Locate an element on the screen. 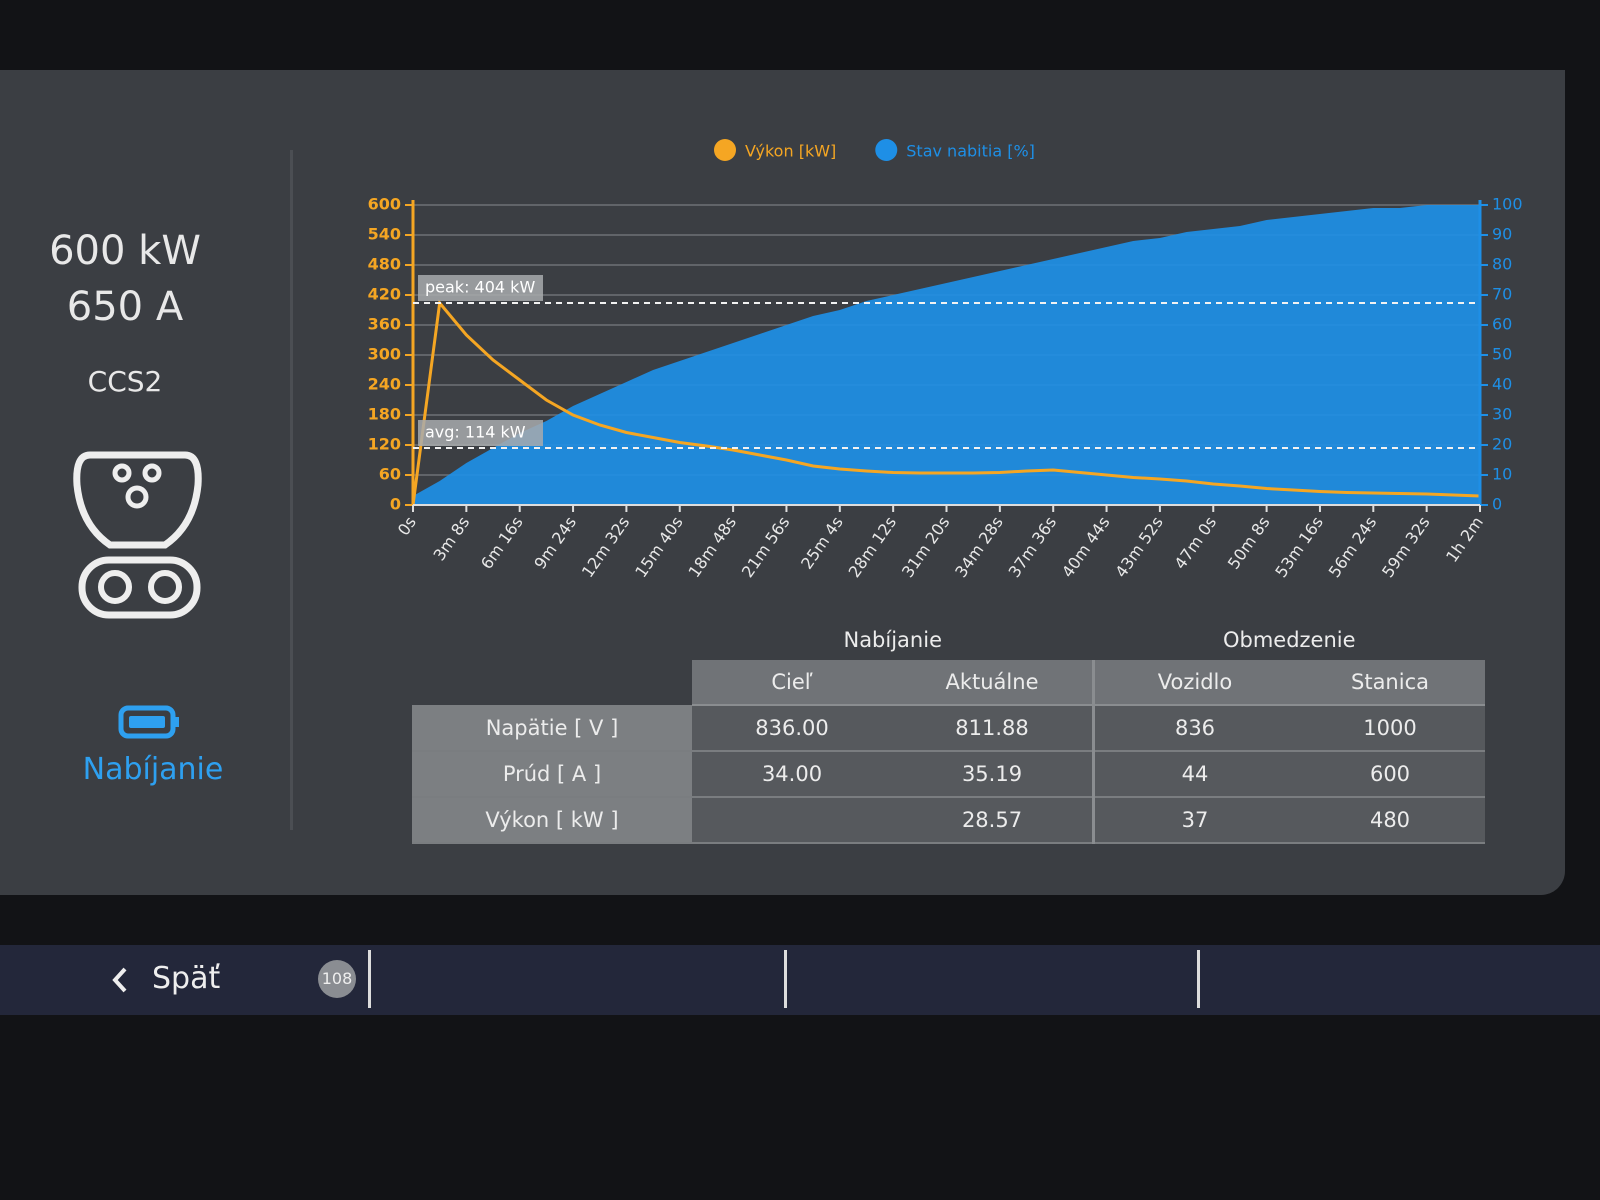  x-tick-label: 25m 4s is located at coordinates (822, 543).